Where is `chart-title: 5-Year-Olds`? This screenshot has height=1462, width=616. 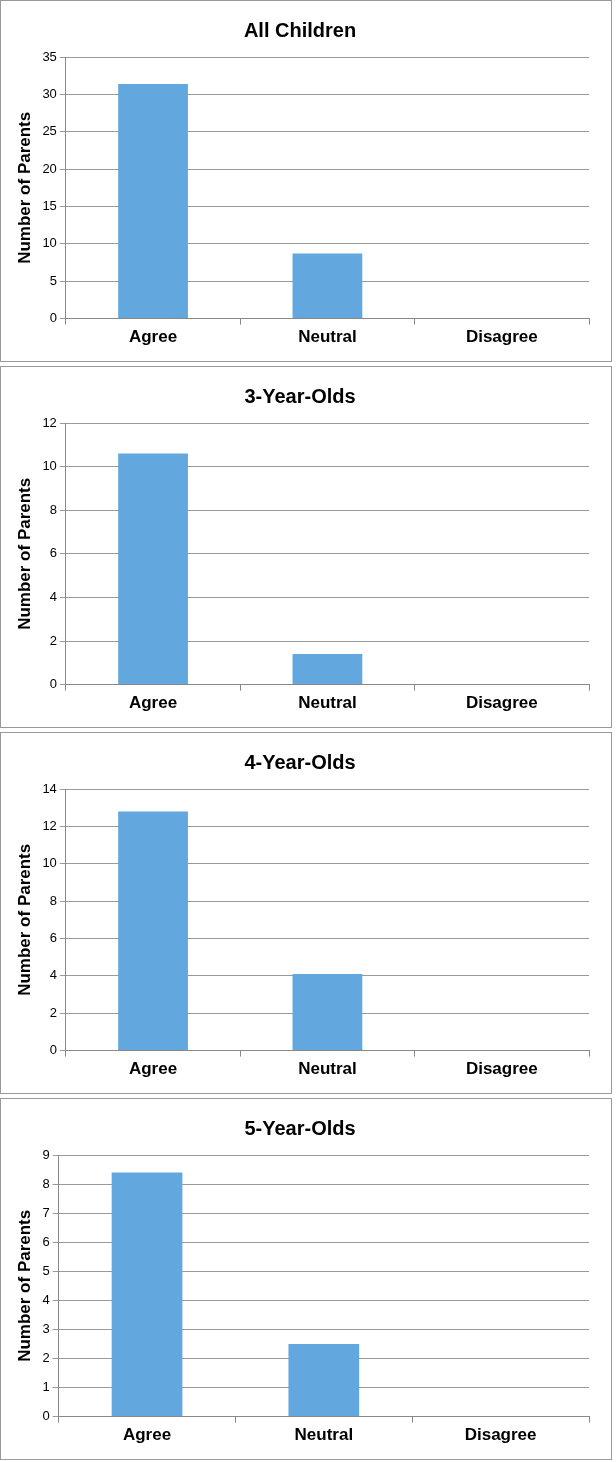
chart-title: 5-Year-Olds is located at coordinates (300, 1127).